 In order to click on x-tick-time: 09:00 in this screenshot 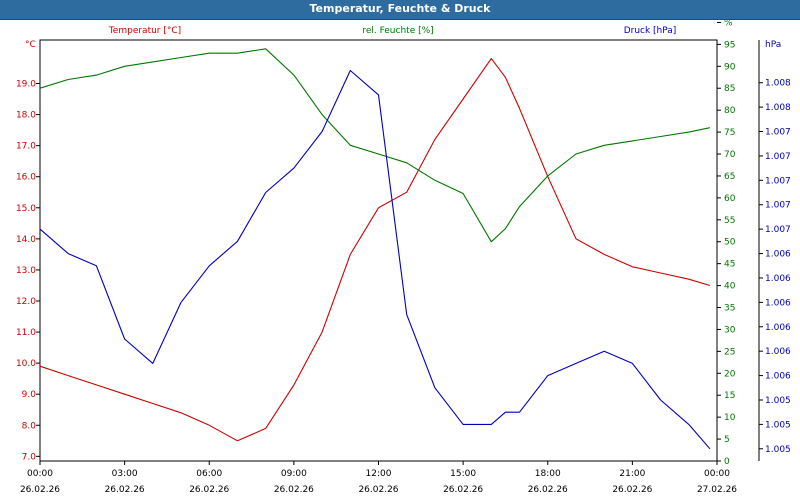, I will do `click(294, 474)`.